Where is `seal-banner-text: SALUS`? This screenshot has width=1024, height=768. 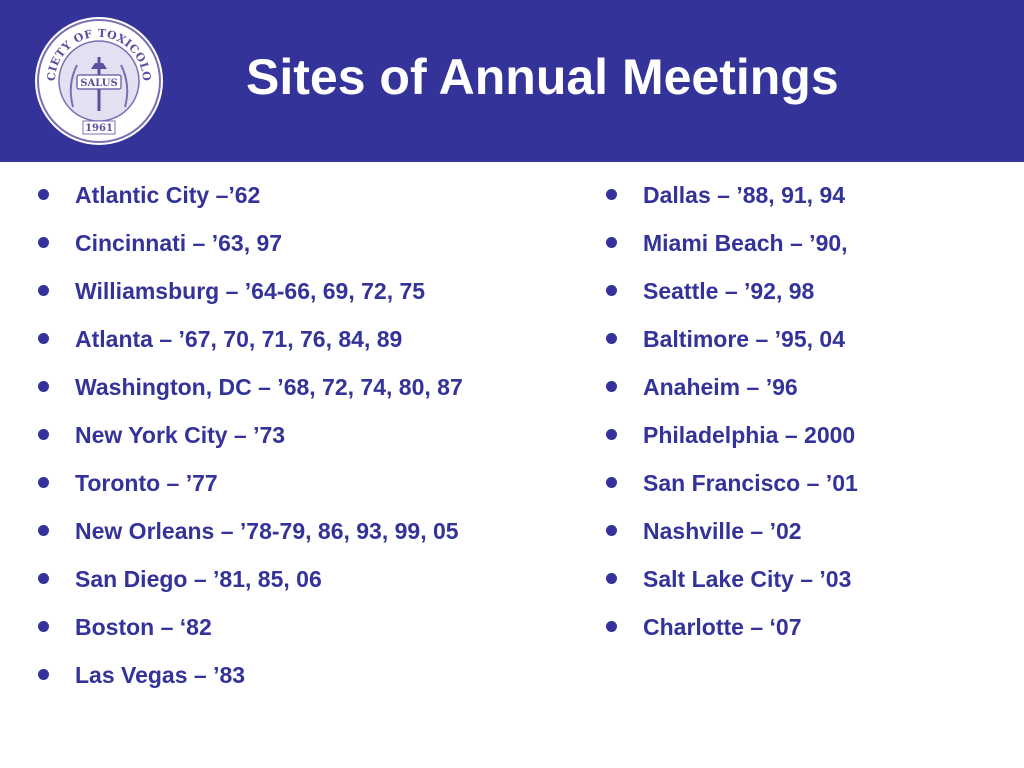 seal-banner-text: SALUS is located at coordinates (98, 83).